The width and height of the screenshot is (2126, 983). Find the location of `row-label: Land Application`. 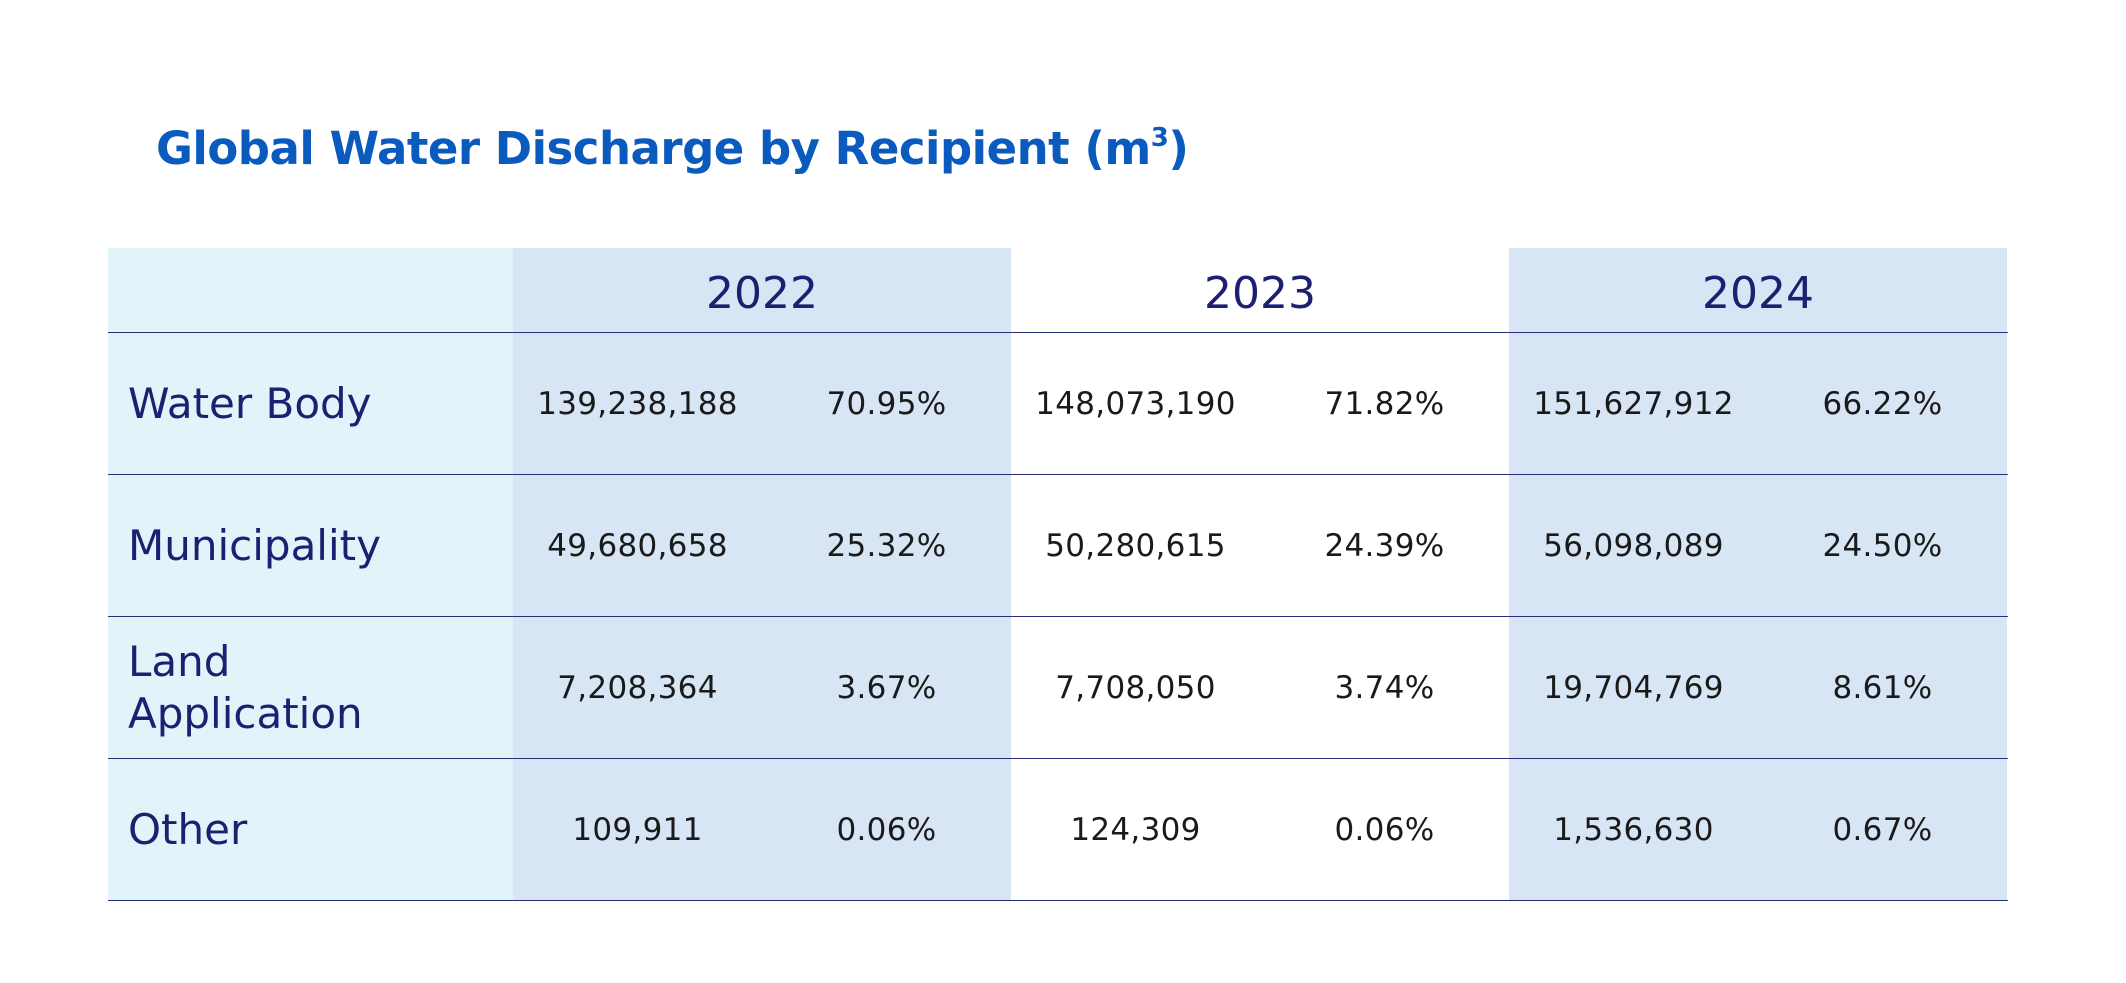

row-label: Land Application is located at coordinates (310, 687).